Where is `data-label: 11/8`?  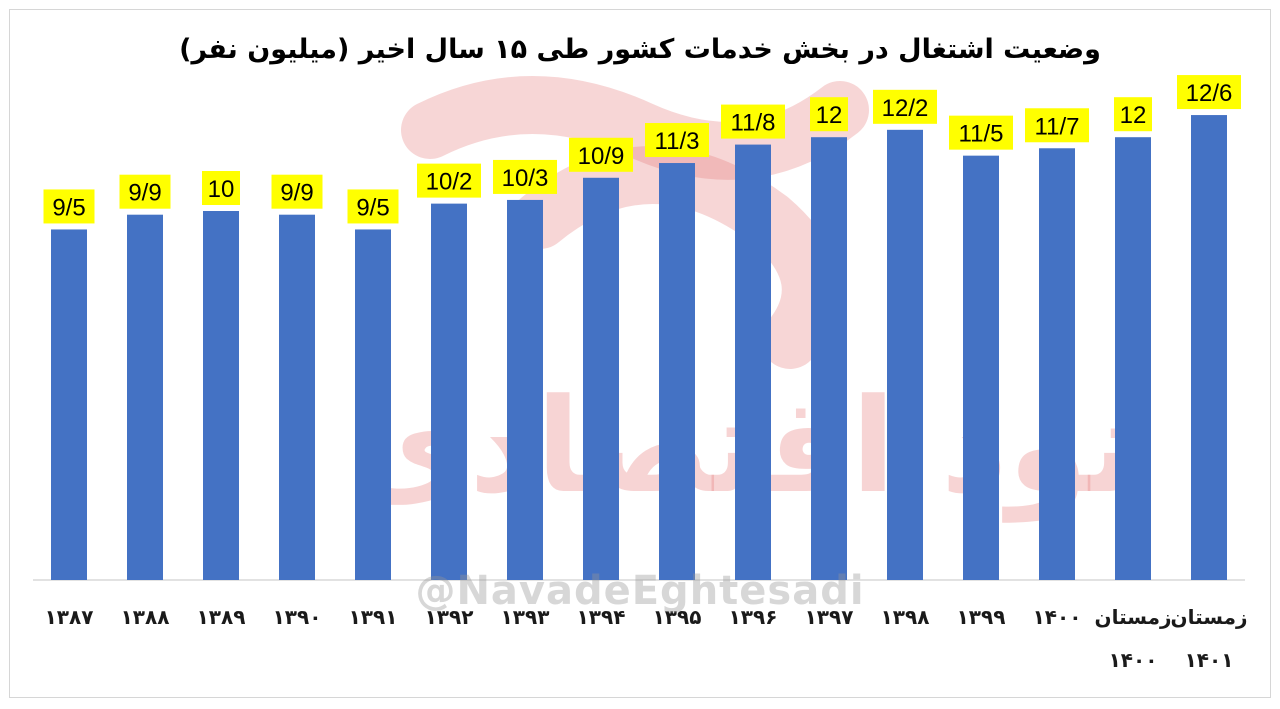
data-label: 11/8 is located at coordinates (753, 121).